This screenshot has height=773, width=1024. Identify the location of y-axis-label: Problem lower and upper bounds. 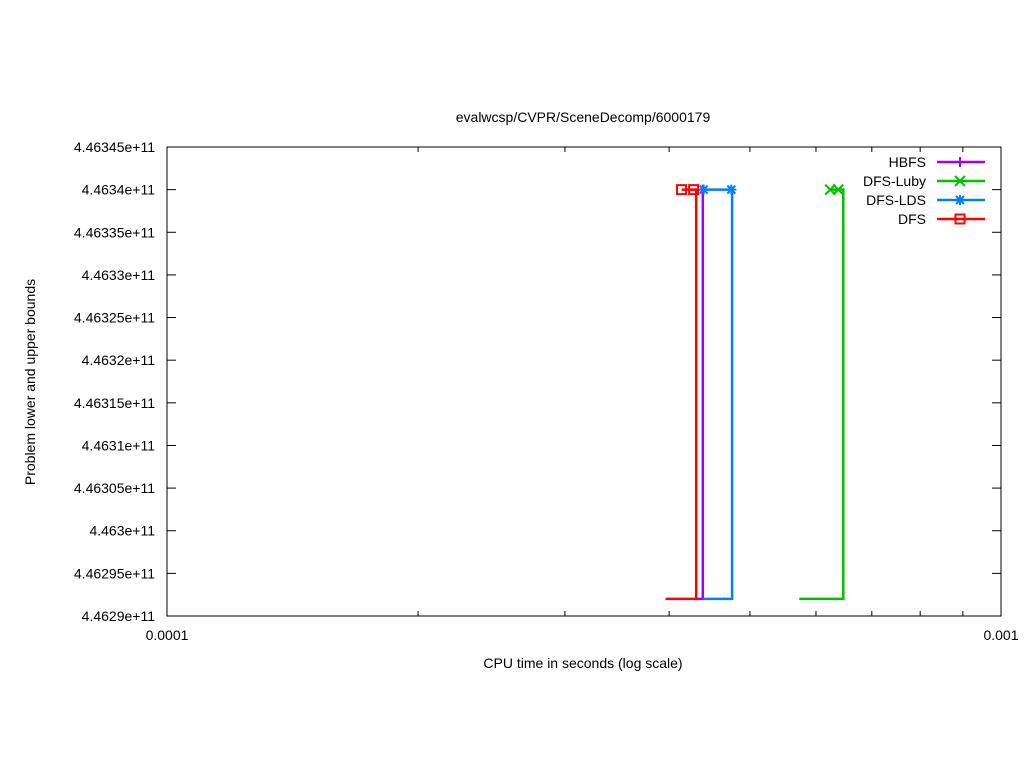
(30, 382).